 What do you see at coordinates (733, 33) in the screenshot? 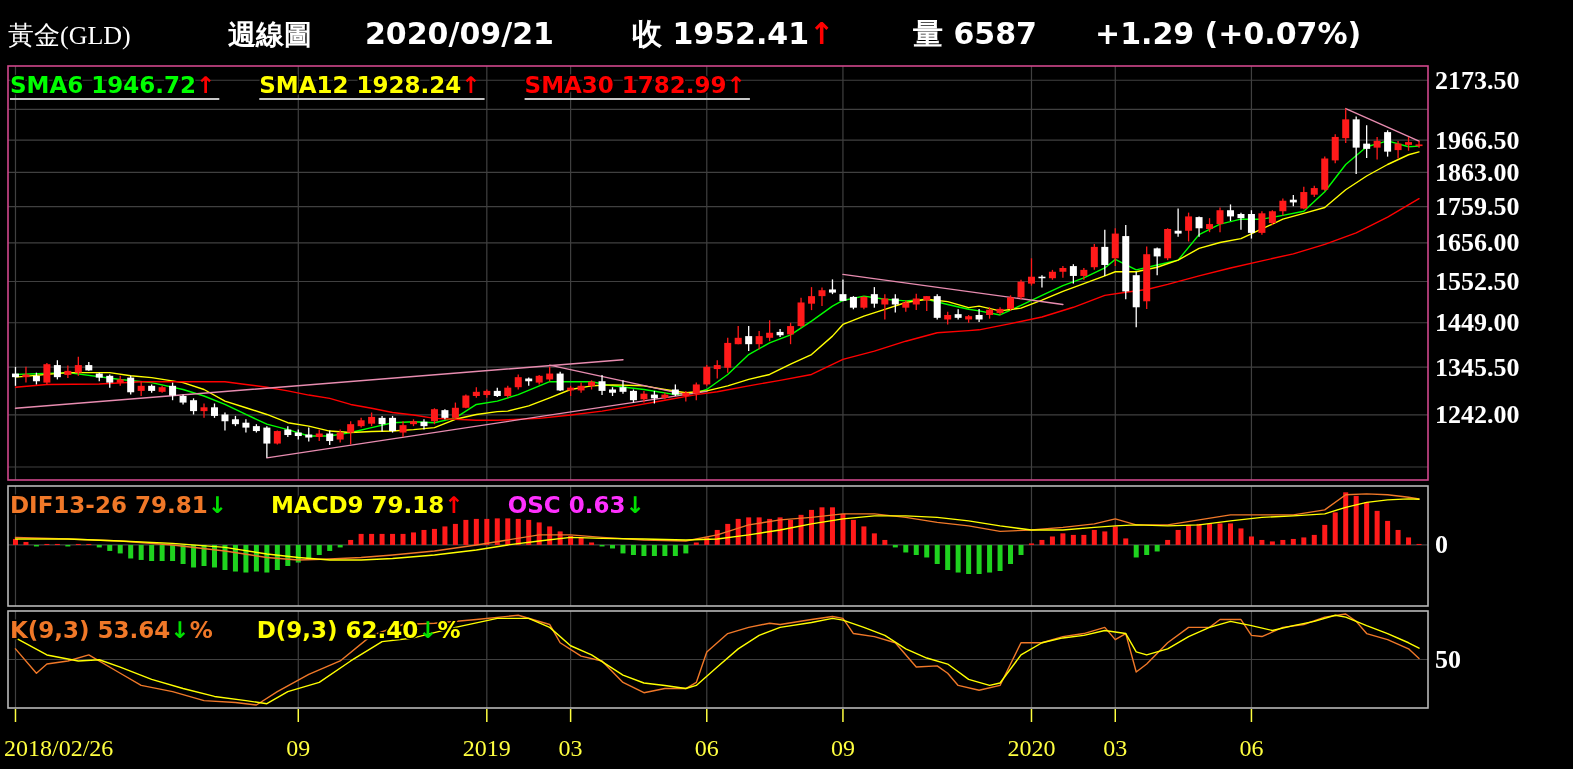
I see `text: 收 1952.41↑` at bounding box center [733, 33].